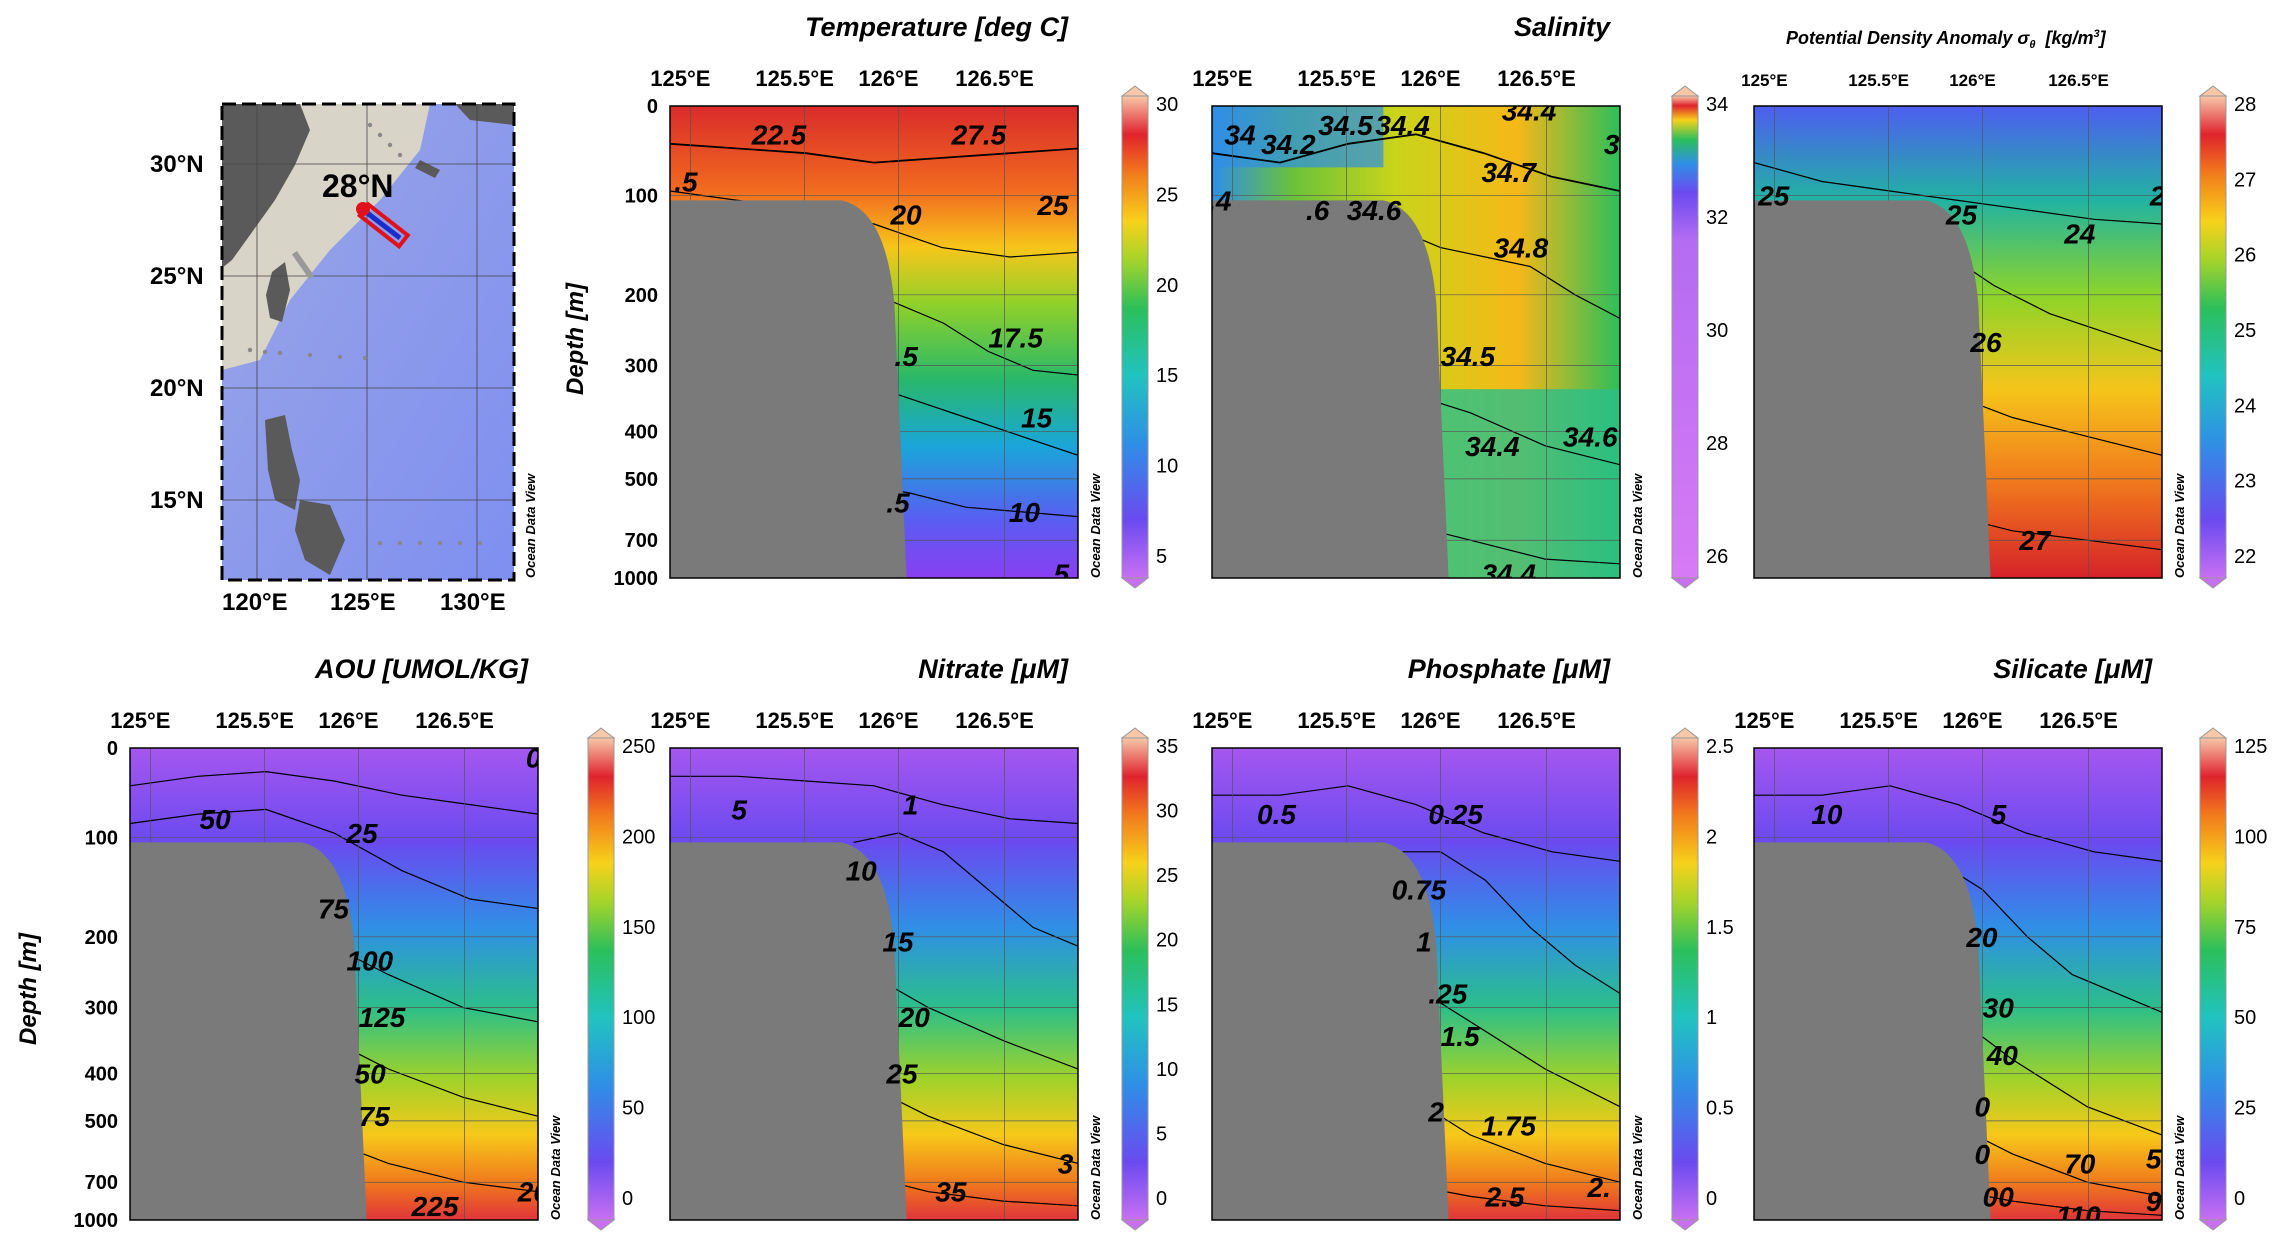 The image size is (2284, 1245). What do you see at coordinates (266, 186) in the screenshot?
I see `map-land-china` at bounding box center [266, 186].